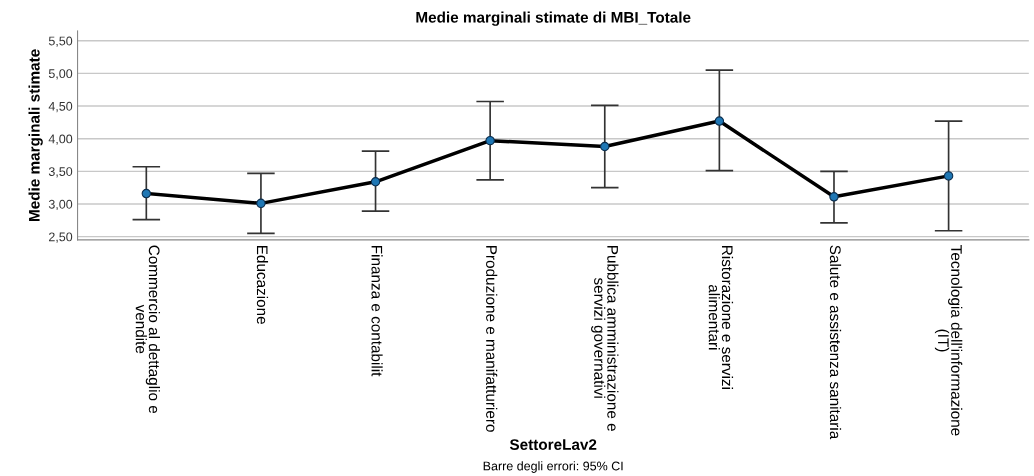 This screenshot has width=1034, height=476. What do you see at coordinates (60, 172) in the screenshot?
I see `y-tick-label: 3,50` at bounding box center [60, 172].